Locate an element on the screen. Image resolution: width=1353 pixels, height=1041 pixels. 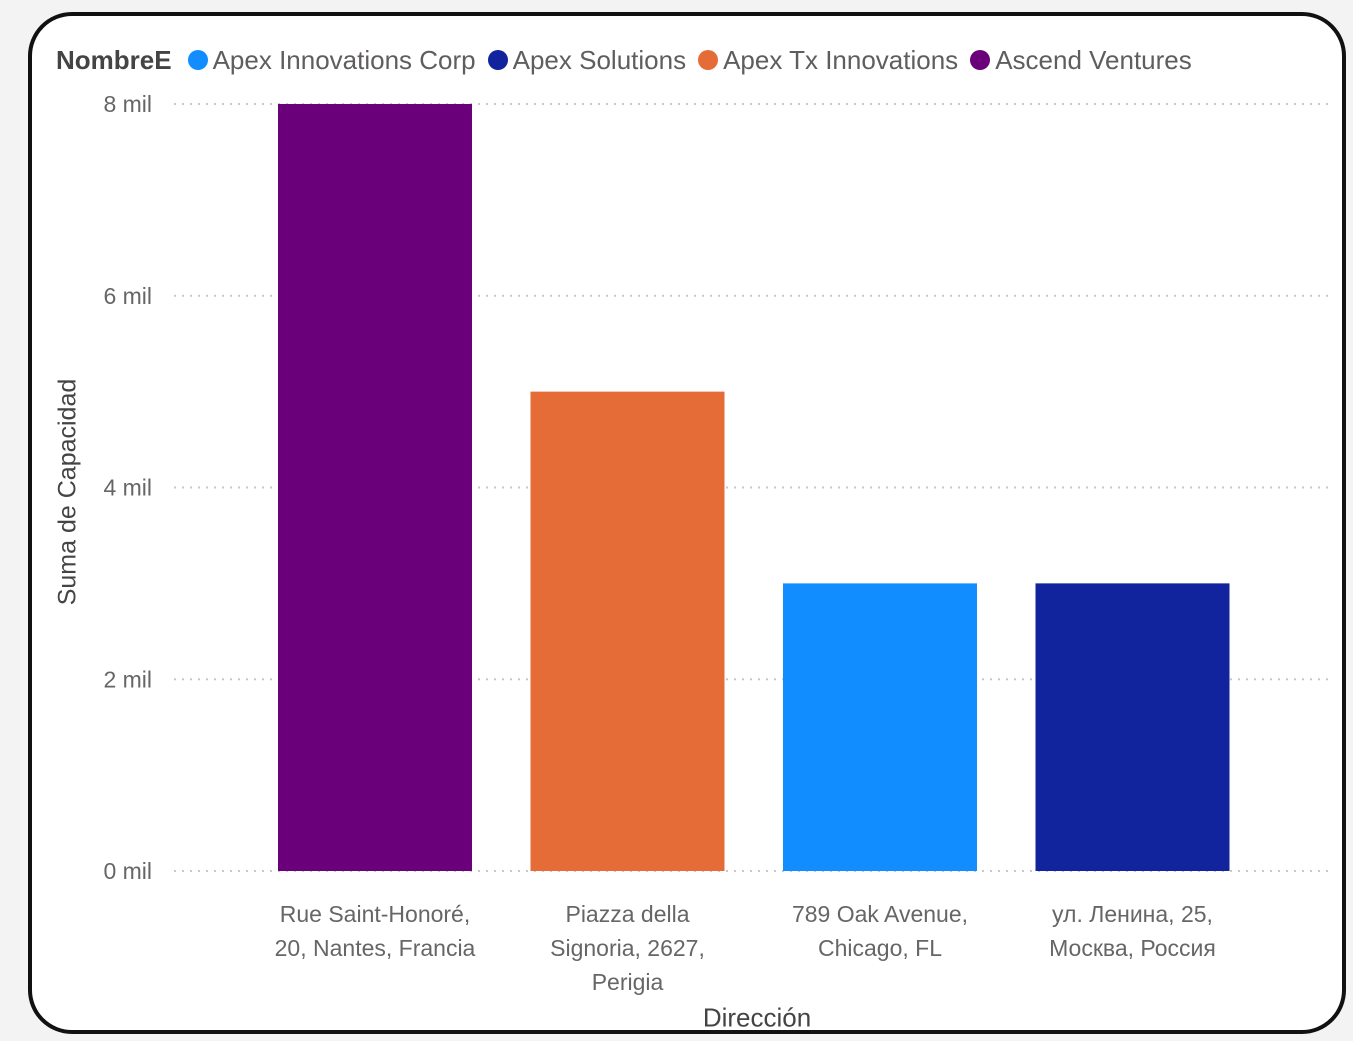
y-tick-label: 0 mil is located at coordinates (127, 871).